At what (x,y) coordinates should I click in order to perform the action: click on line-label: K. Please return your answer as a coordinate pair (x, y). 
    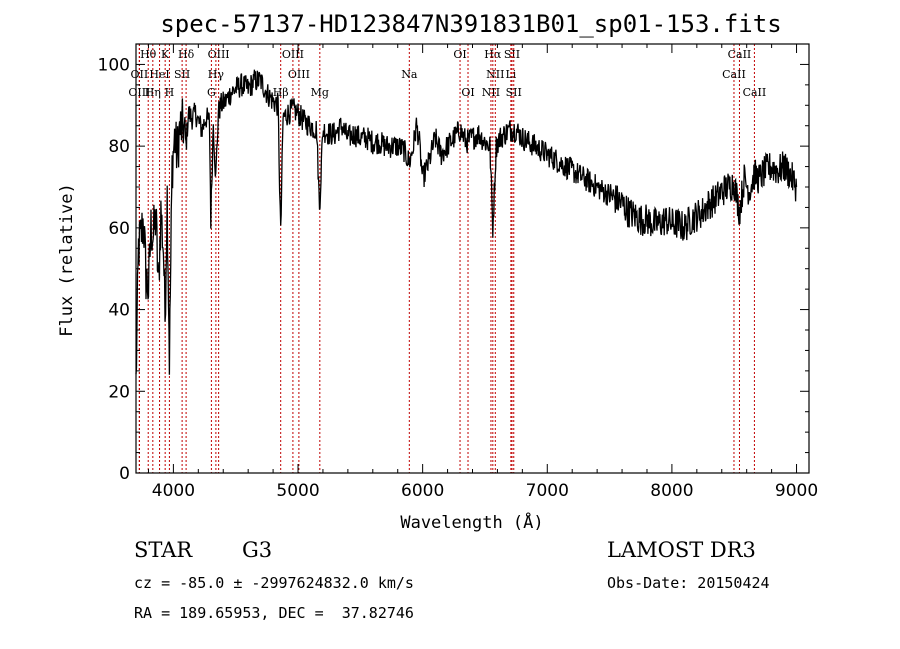
    Looking at the image, I should click on (165, 54).